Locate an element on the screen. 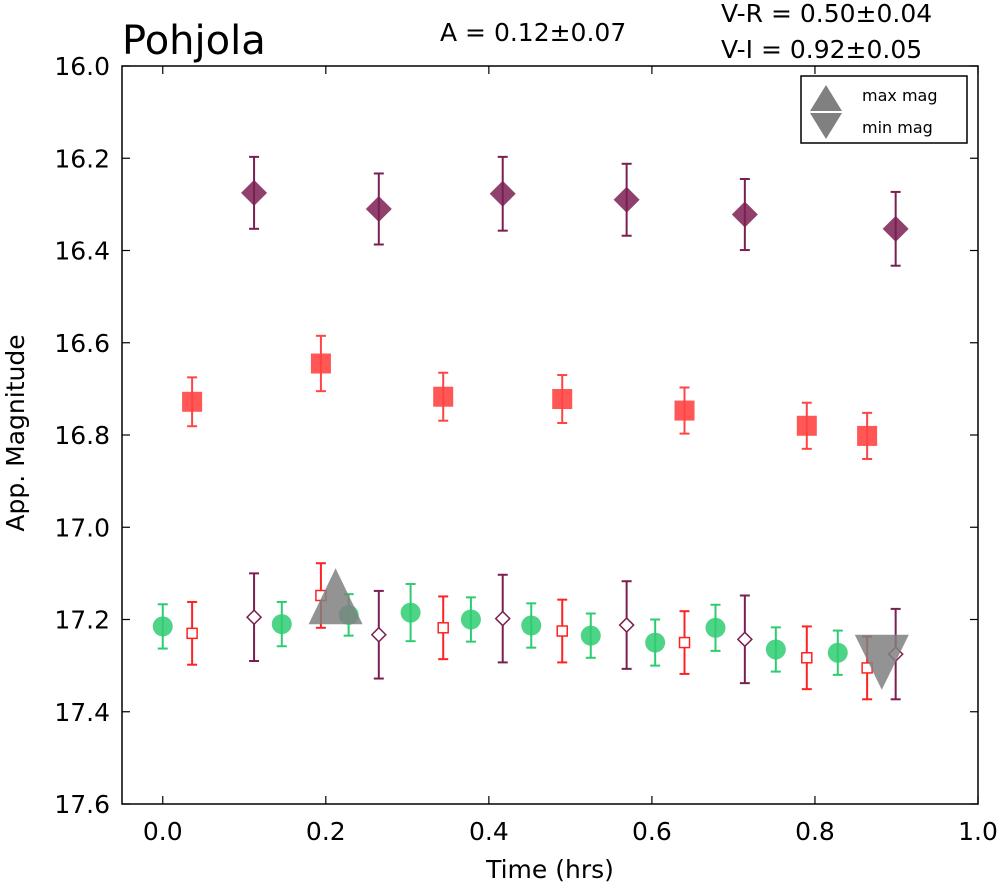 The image size is (1000, 884). y-tick-label: 17.6 is located at coordinates (82, 804).